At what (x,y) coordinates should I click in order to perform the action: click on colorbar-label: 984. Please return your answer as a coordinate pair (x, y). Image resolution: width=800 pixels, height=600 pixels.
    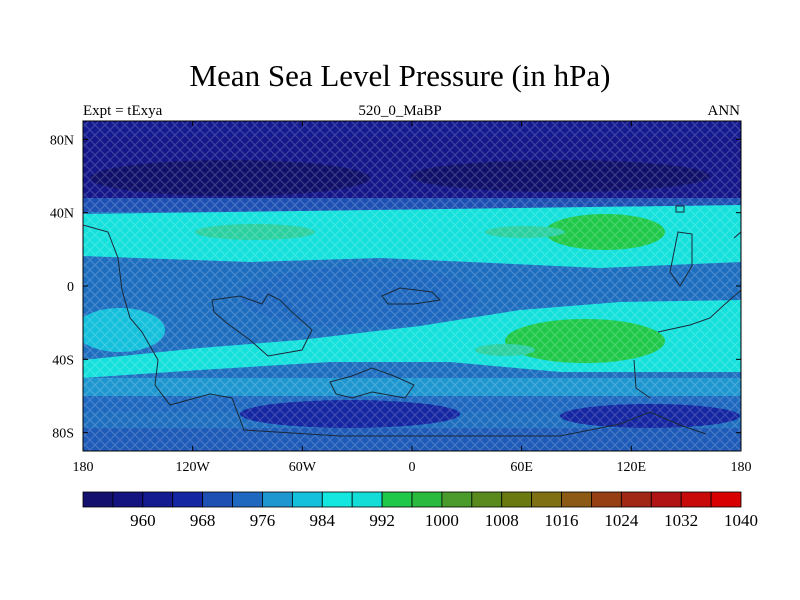
    Looking at the image, I should click on (323, 520).